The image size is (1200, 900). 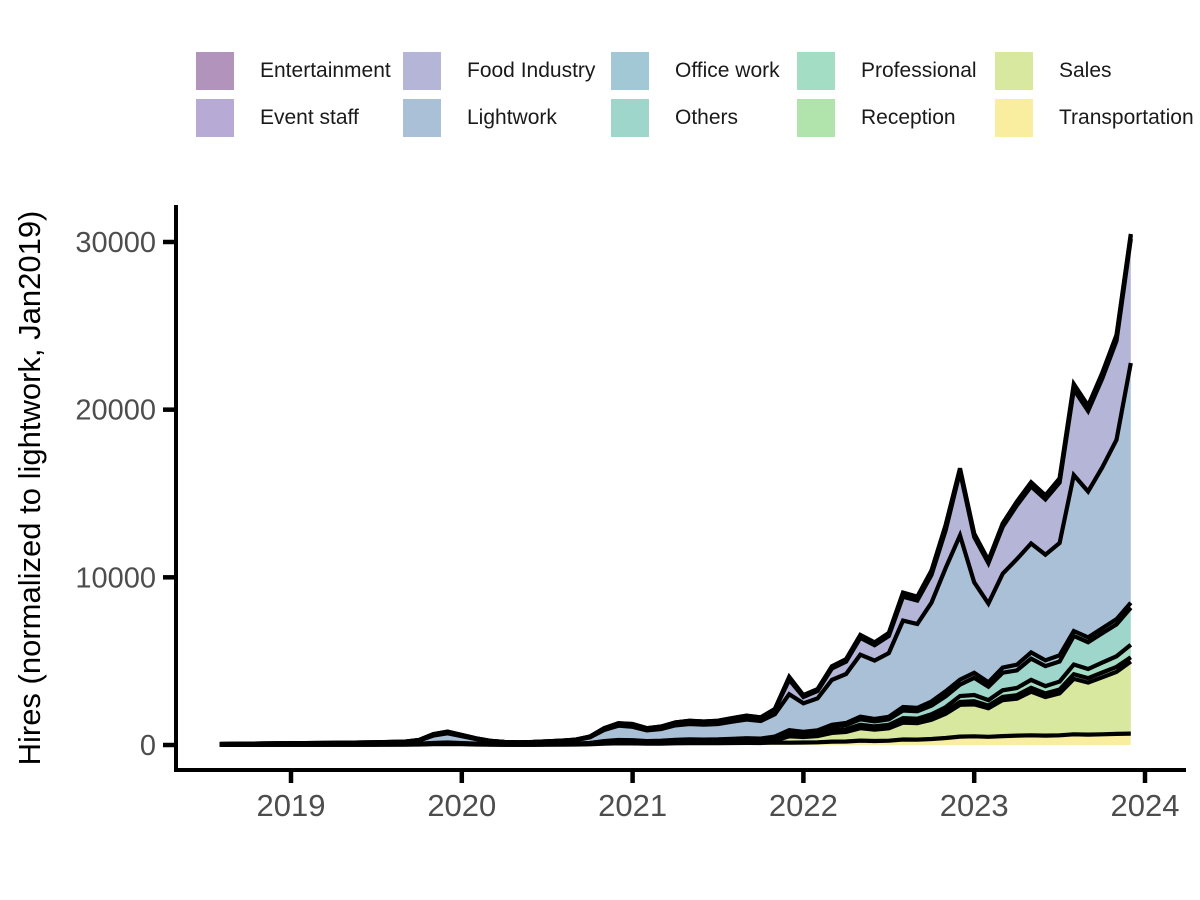 What do you see at coordinates (309, 117) in the screenshot?
I see `legend-label: Event staff` at bounding box center [309, 117].